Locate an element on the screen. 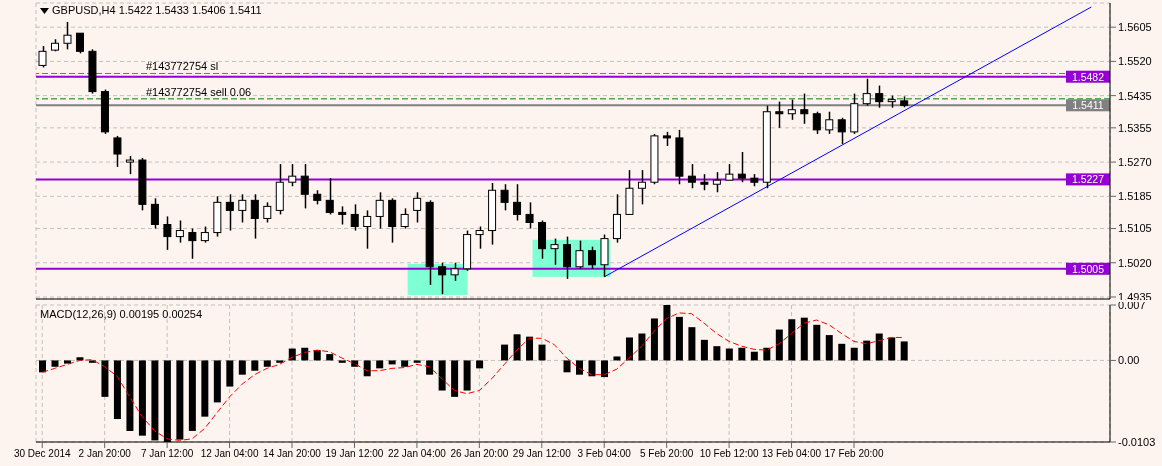 The image size is (1162, 466). x-tick-label: 22 Jan 04:00 is located at coordinates (417, 454).